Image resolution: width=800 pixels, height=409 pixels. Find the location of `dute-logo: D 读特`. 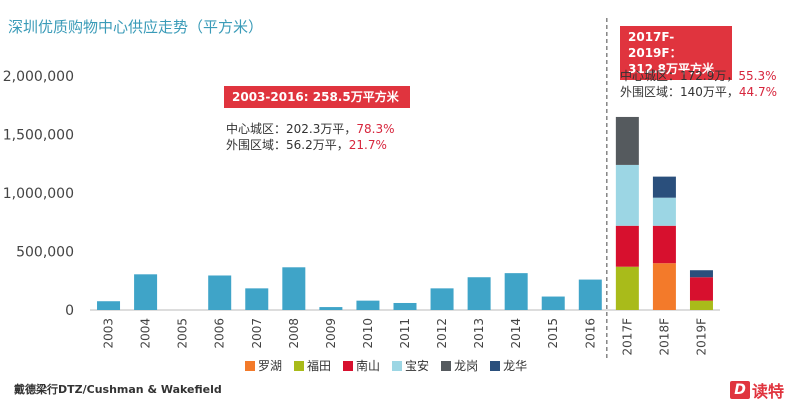

dute-logo: D 读特 is located at coordinates (757, 390).